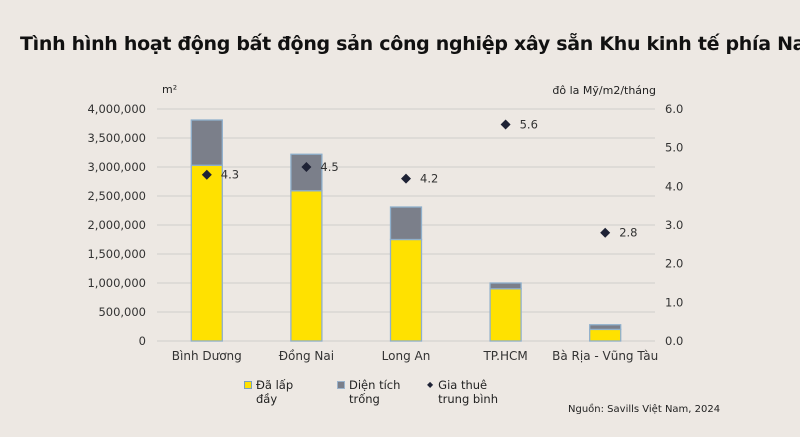 Image resolution: width=800 pixels, height=437 pixels. Describe the element at coordinates (604, 90) in the screenshot. I see `y-right-axis-label: đô la Mỹ/m2/tháng` at that location.